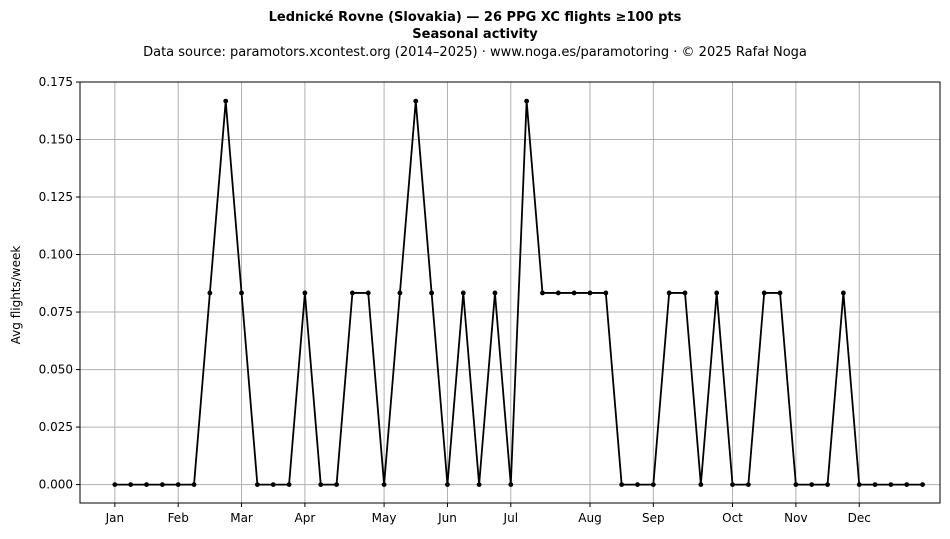 This screenshot has width=950, height=539. What do you see at coordinates (59, 283) in the screenshot?
I see `y-axis: 0.000 0.025 0.050 0.075 0.100 0.125 0.150 0.175` at bounding box center [59, 283].